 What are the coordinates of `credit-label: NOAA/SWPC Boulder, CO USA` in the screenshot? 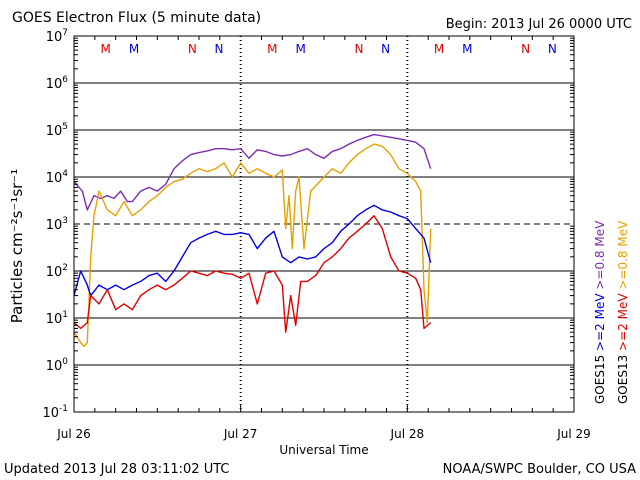 It's located at (539, 469).